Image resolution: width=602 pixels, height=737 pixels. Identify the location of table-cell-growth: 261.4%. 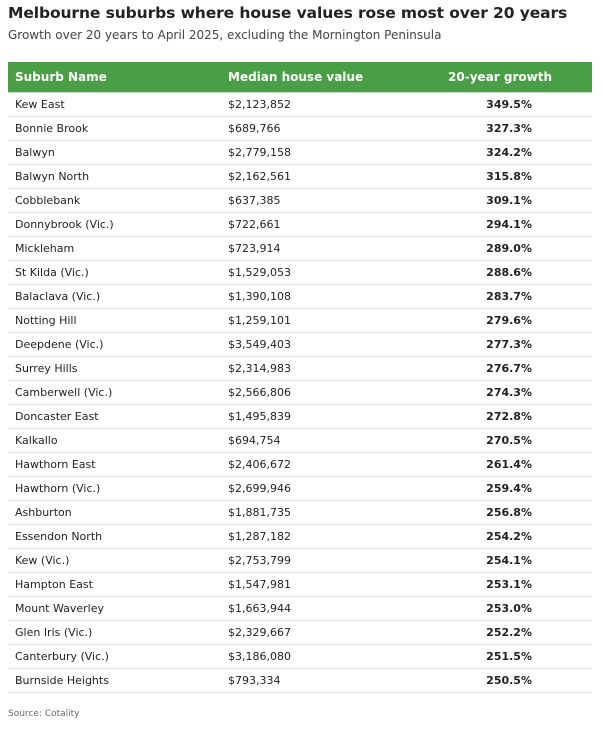
(505, 464).